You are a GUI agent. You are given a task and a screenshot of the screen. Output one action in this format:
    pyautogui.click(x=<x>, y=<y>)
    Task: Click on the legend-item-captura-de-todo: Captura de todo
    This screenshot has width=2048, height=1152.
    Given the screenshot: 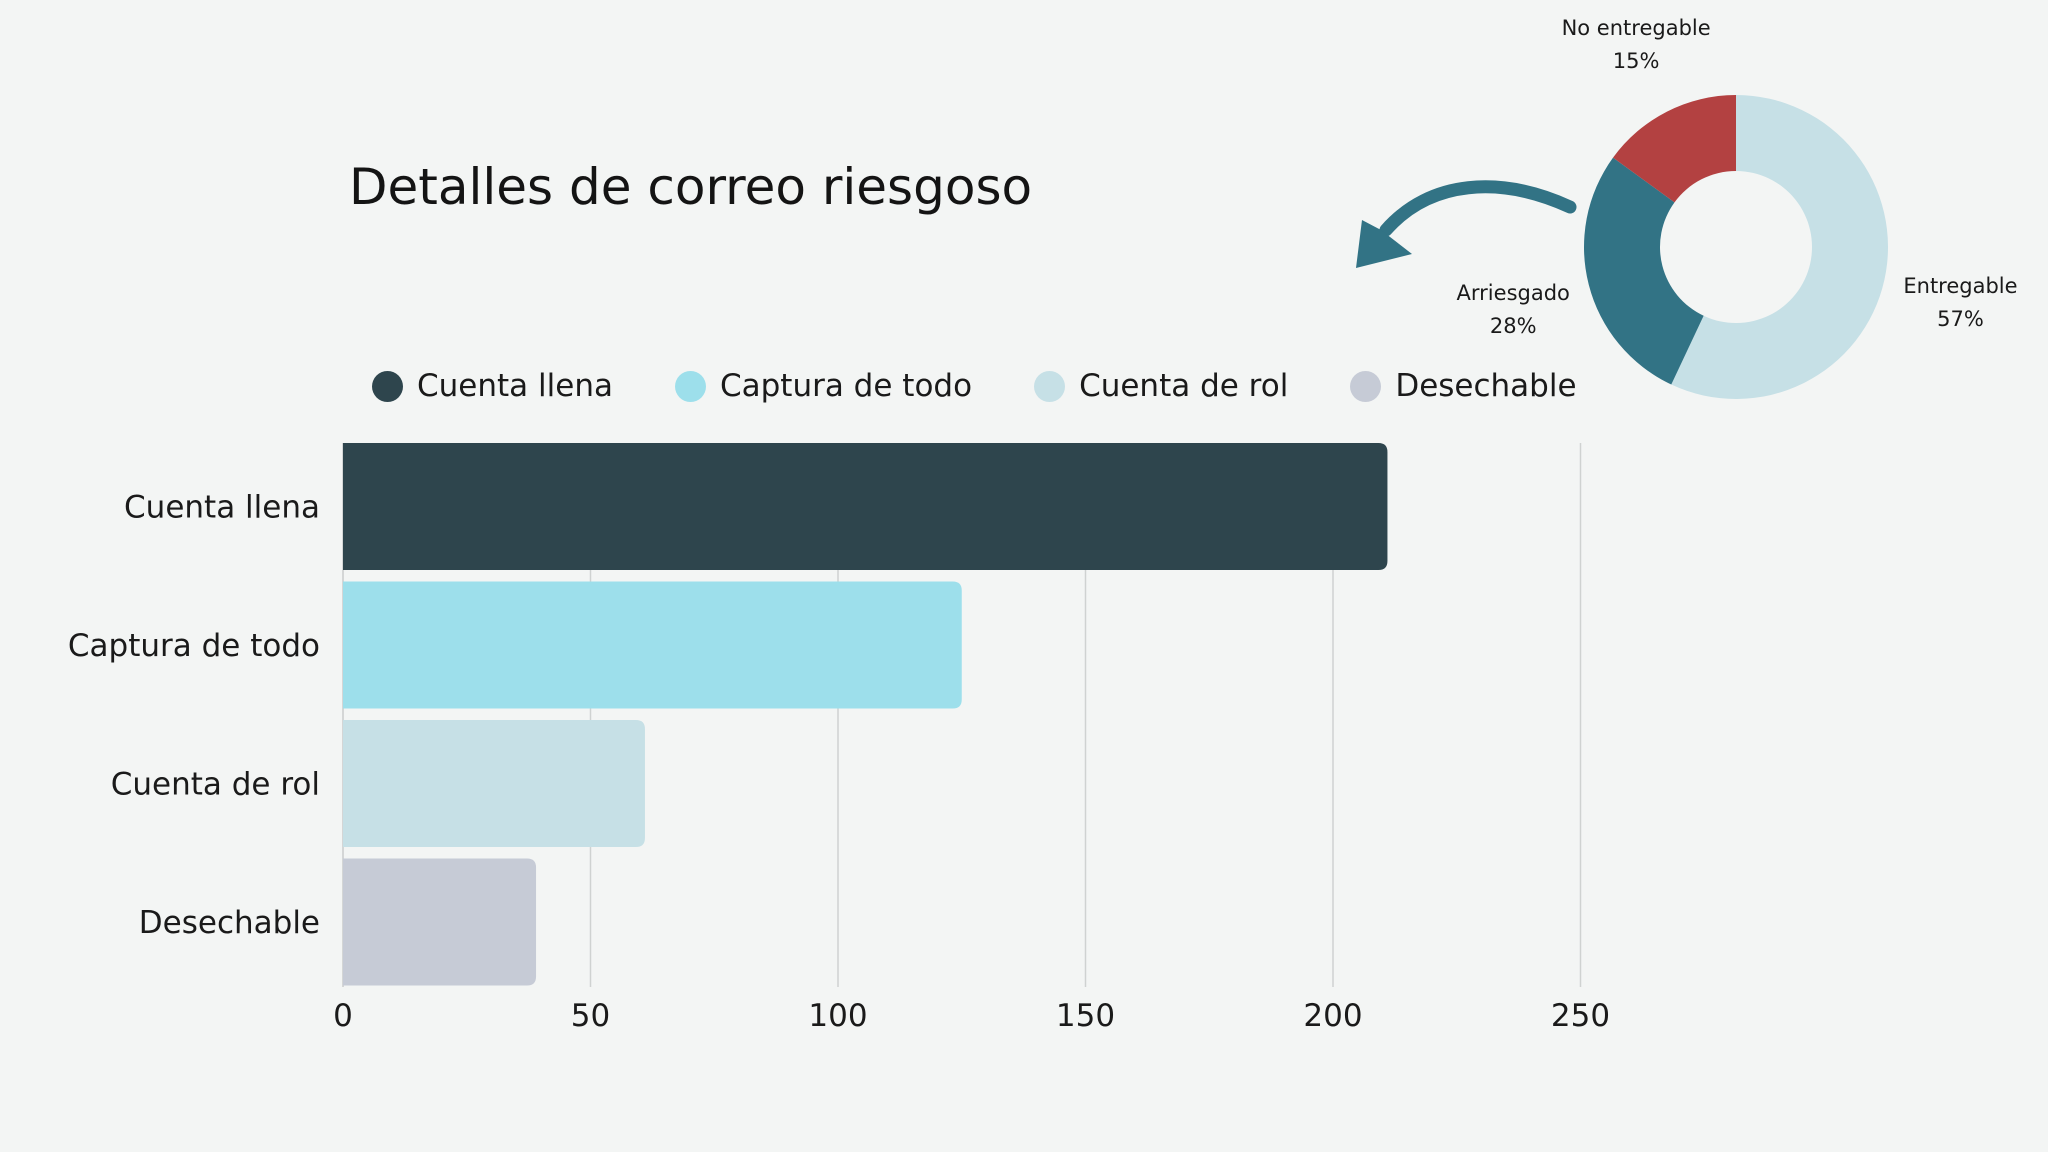 What is the action you would take?
    pyautogui.click(x=823, y=386)
    